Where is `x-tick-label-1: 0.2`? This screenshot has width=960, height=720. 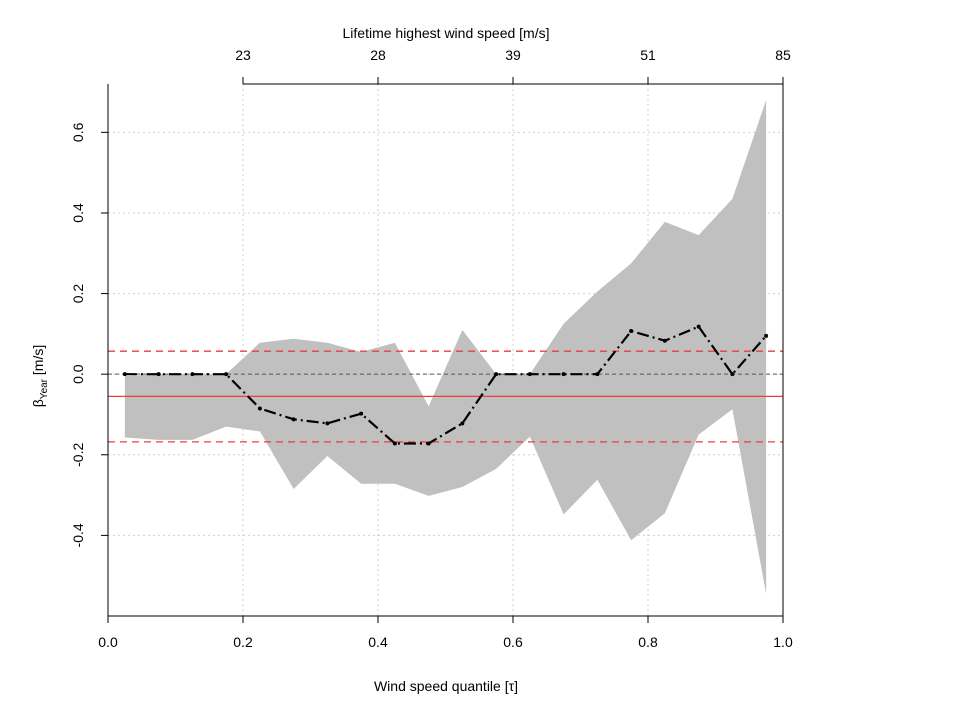 x-tick-label-1: 0.2 is located at coordinates (243, 642).